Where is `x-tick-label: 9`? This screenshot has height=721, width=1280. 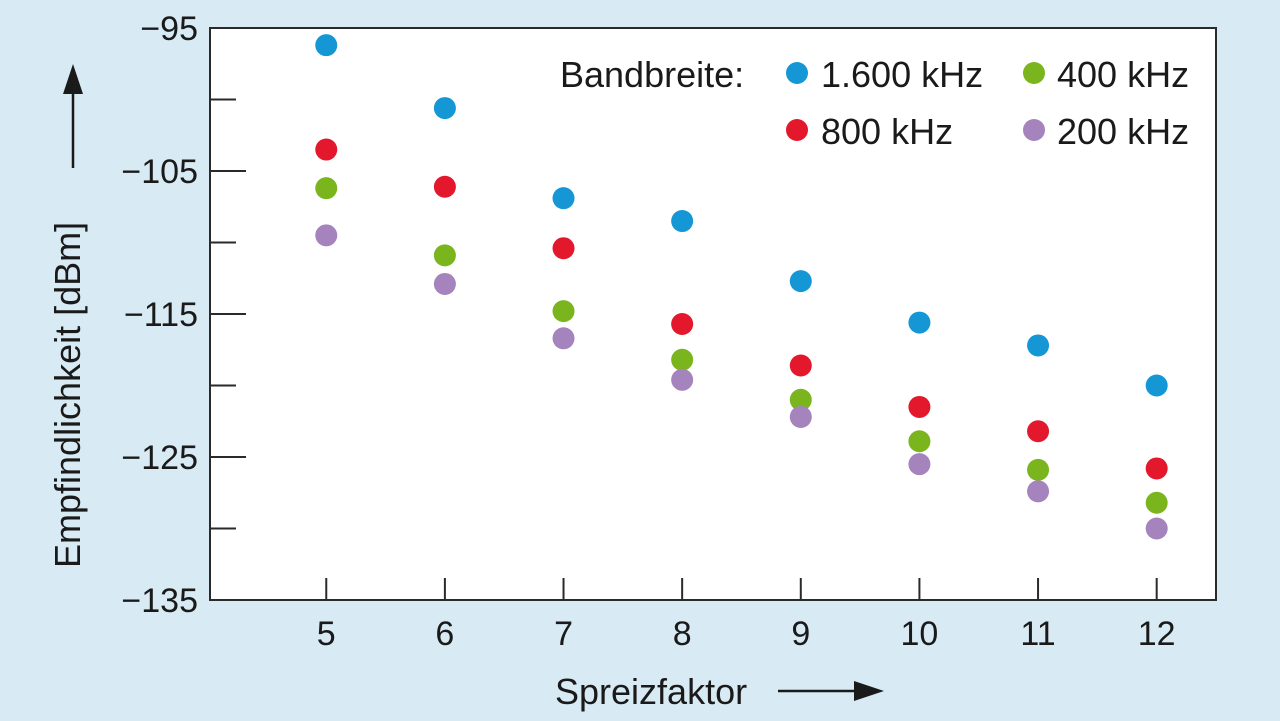
x-tick-label: 9 is located at coordinates (800, 634).